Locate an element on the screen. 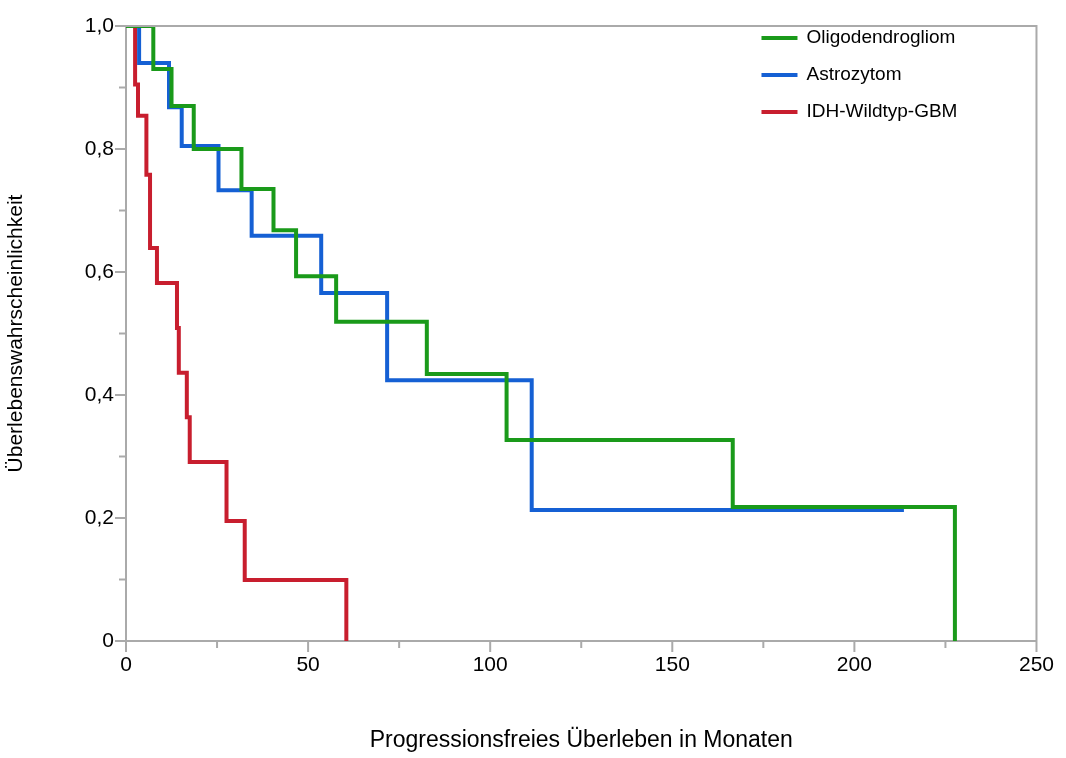 This screenshot has width=1066, height=758. legend-label: IDH-Wildtyp-GBM is located at coordinates (882, 111).